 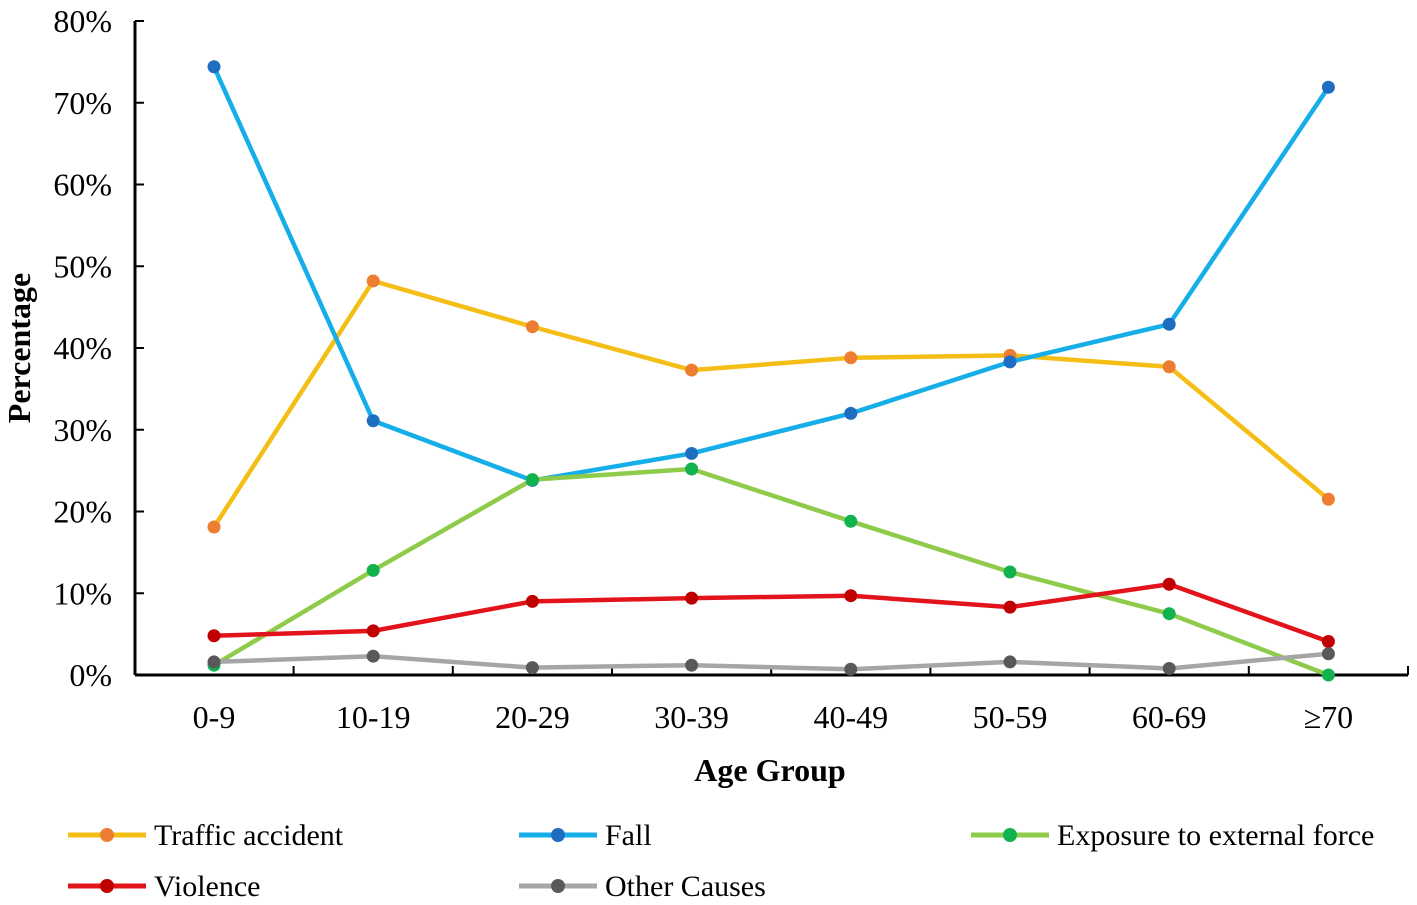 I want to click on legend-label-fall: Fall, so click(x=628, y=835).